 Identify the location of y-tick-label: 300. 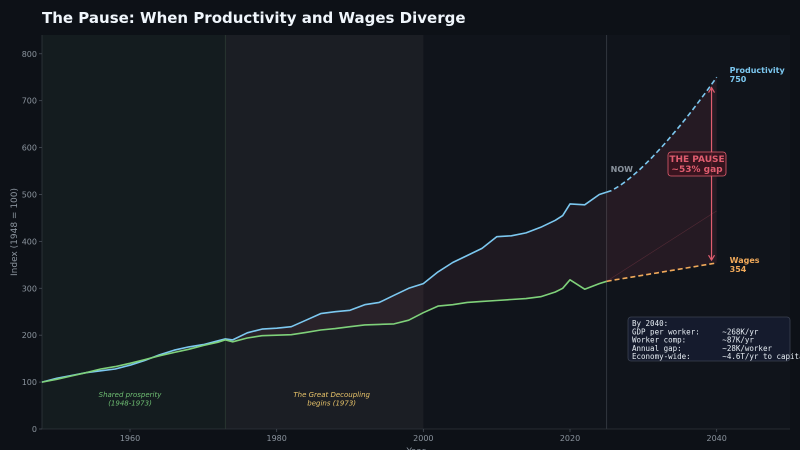
(29, 288).